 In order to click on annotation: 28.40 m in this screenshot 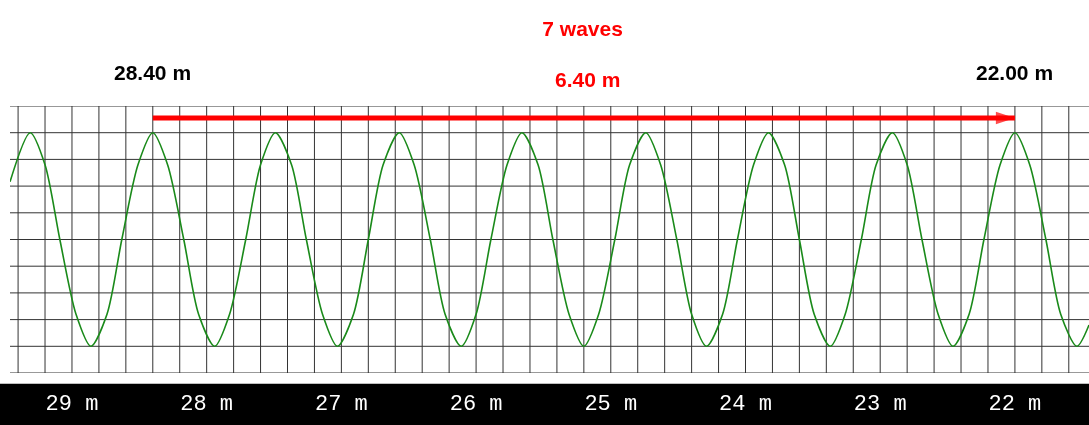, I will do `click(153, 72)`.